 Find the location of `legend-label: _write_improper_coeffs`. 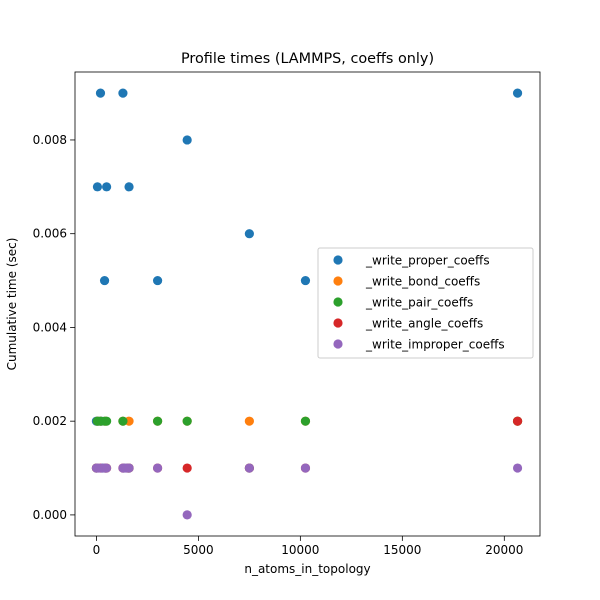

legend-label: _write_improper_coeffs is located at coordinates (435, 345).